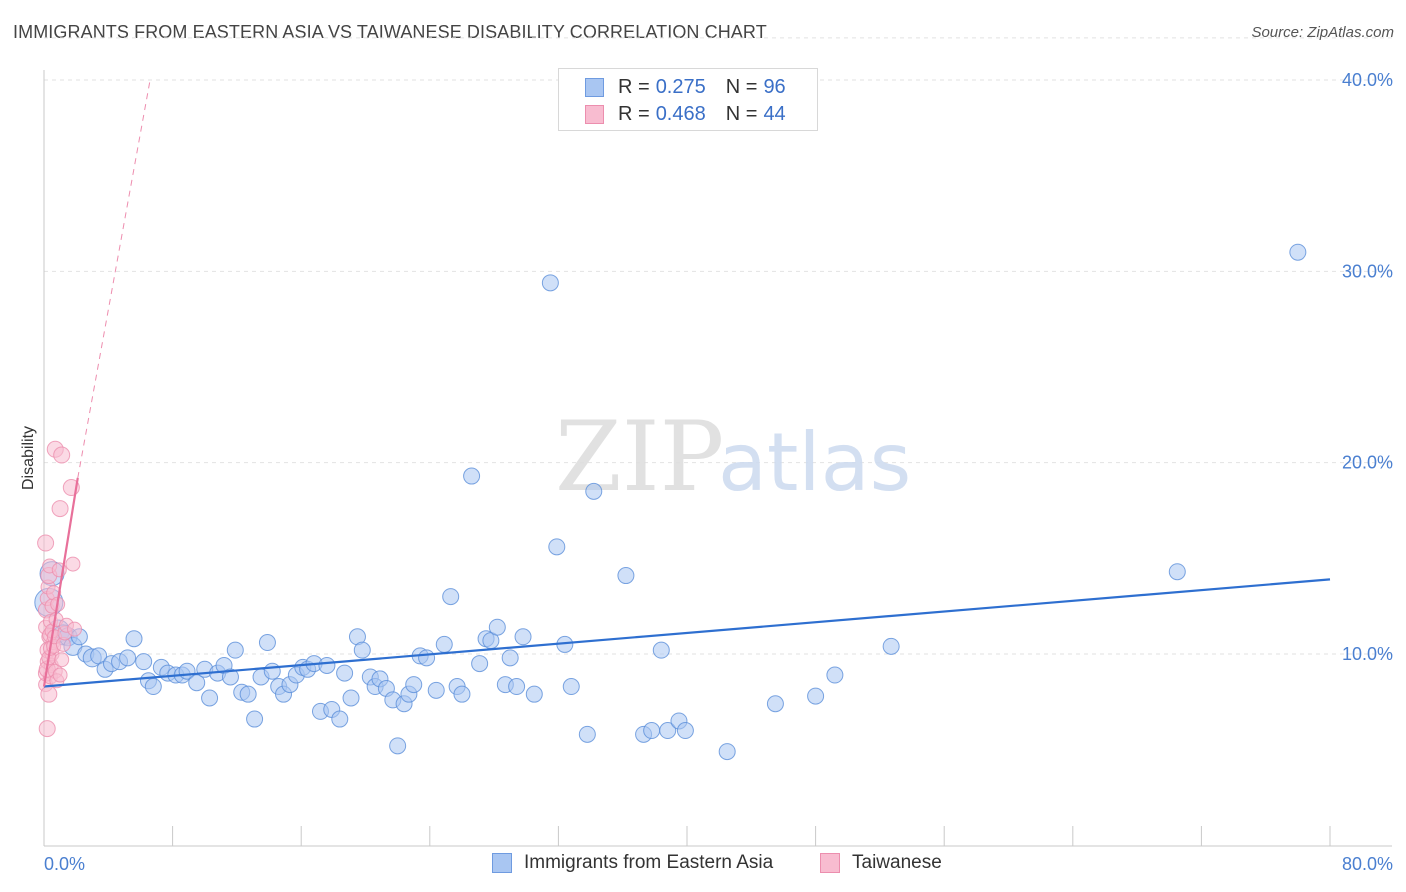 Image resolution: width=1406 pixels, height=892 pixels. I want to click on trend-taiwanese, so click(60, 582).